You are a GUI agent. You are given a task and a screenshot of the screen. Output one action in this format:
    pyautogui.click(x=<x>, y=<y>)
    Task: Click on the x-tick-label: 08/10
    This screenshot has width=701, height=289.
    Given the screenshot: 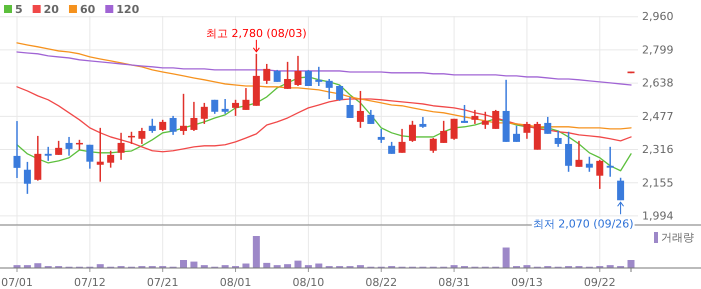 What is the action you would take?
    pyautogui.click(x=308, y=282)
    